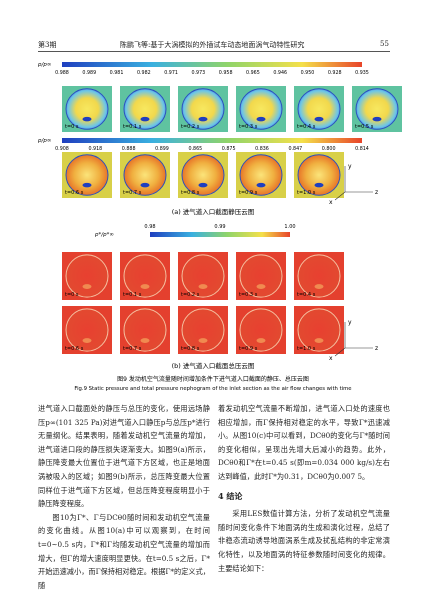 This screenshot has height=603, width=427. What do you see at coordinates (229, 149) in the screenshot?
I see `colorbar-tick: 0.875` at bounding box center [229, 149].